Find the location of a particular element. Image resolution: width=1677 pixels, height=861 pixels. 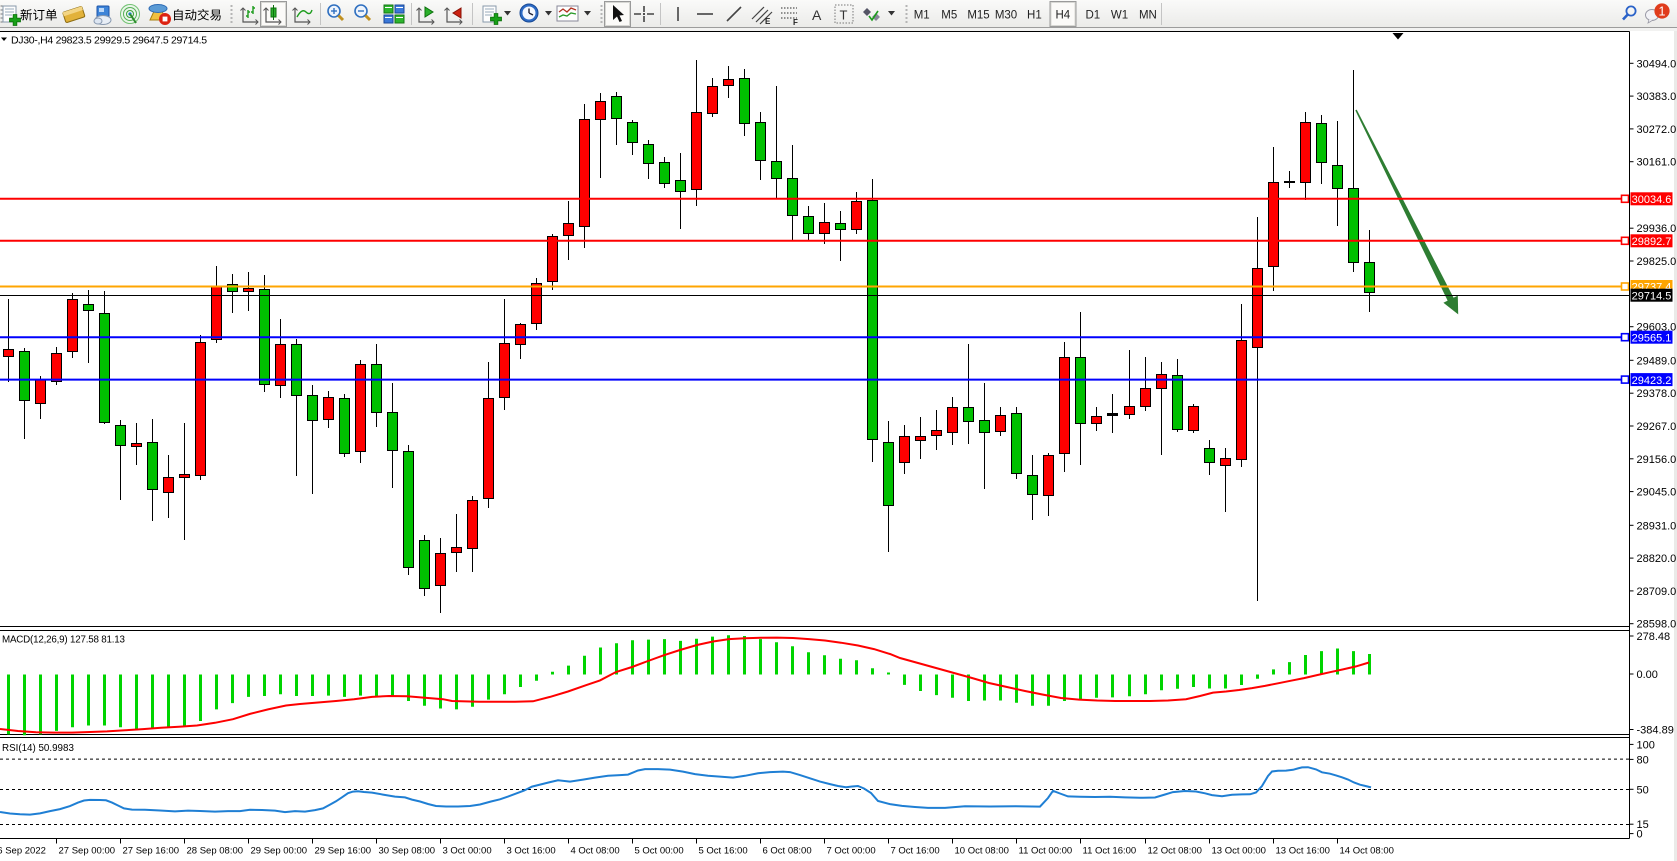

svg-text: 15 is located at coordinates (1643, 825).